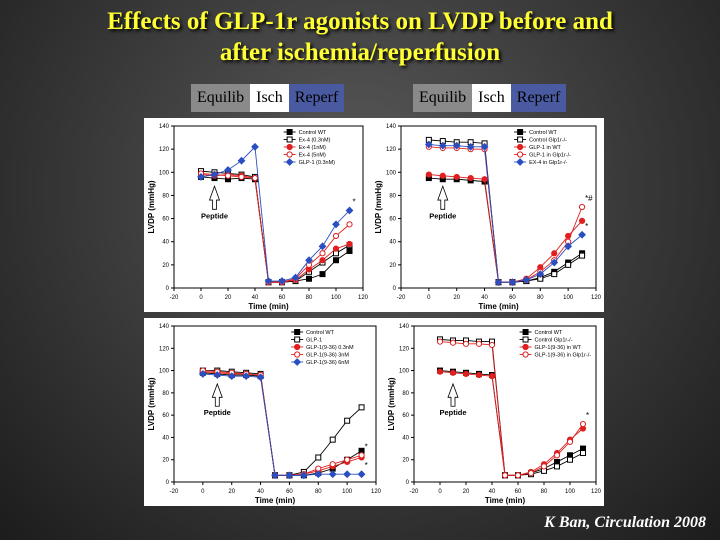  What do you see at coordinates (260, 492) in the screenshot?
I see `x-tick-label: 40` at bounding box center [260, 492].